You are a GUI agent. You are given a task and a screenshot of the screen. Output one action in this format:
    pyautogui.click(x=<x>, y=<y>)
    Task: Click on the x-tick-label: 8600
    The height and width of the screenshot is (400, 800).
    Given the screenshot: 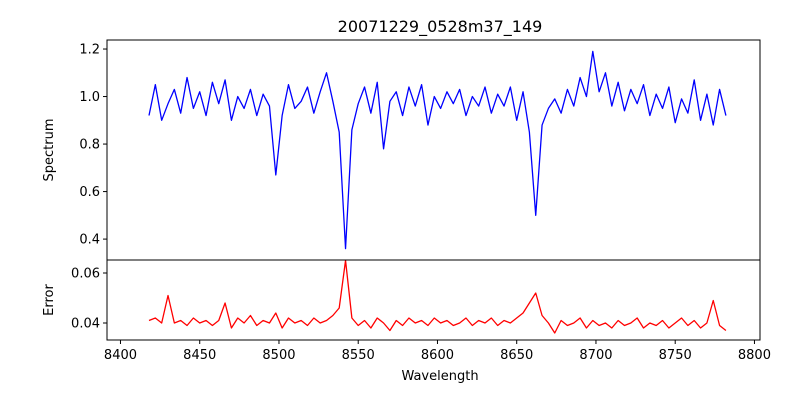 What is the action you would take?
    pyautogui.click(x=437, y=355)
    